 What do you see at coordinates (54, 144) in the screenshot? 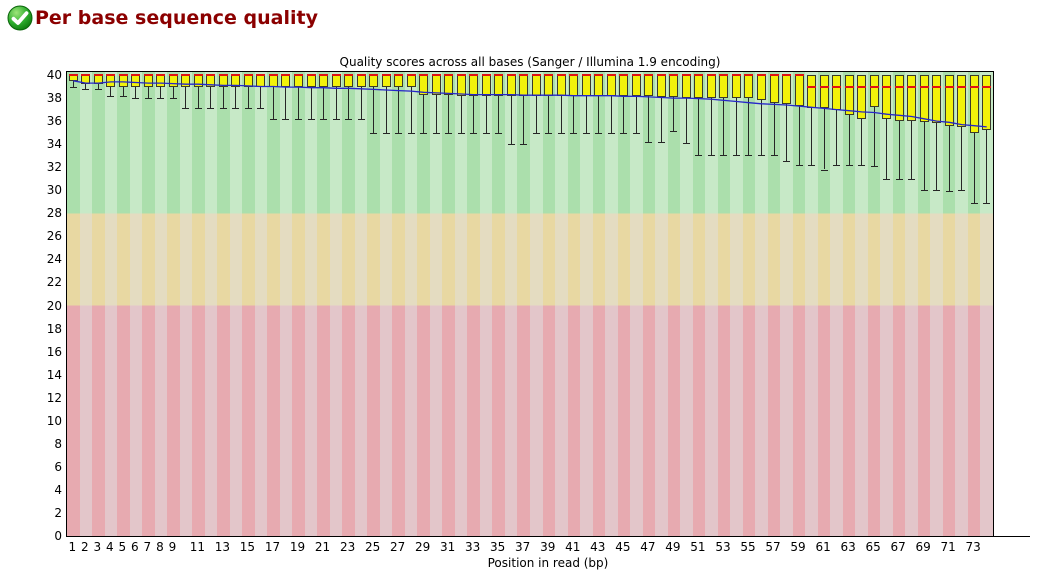
I see `y-tick-label: 34` at bounding box center [54, 144].